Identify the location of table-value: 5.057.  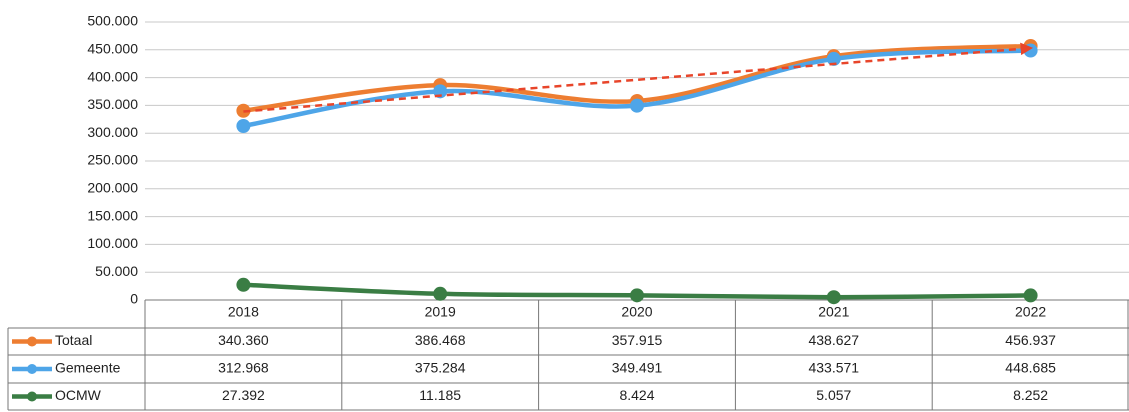
(833, 395).